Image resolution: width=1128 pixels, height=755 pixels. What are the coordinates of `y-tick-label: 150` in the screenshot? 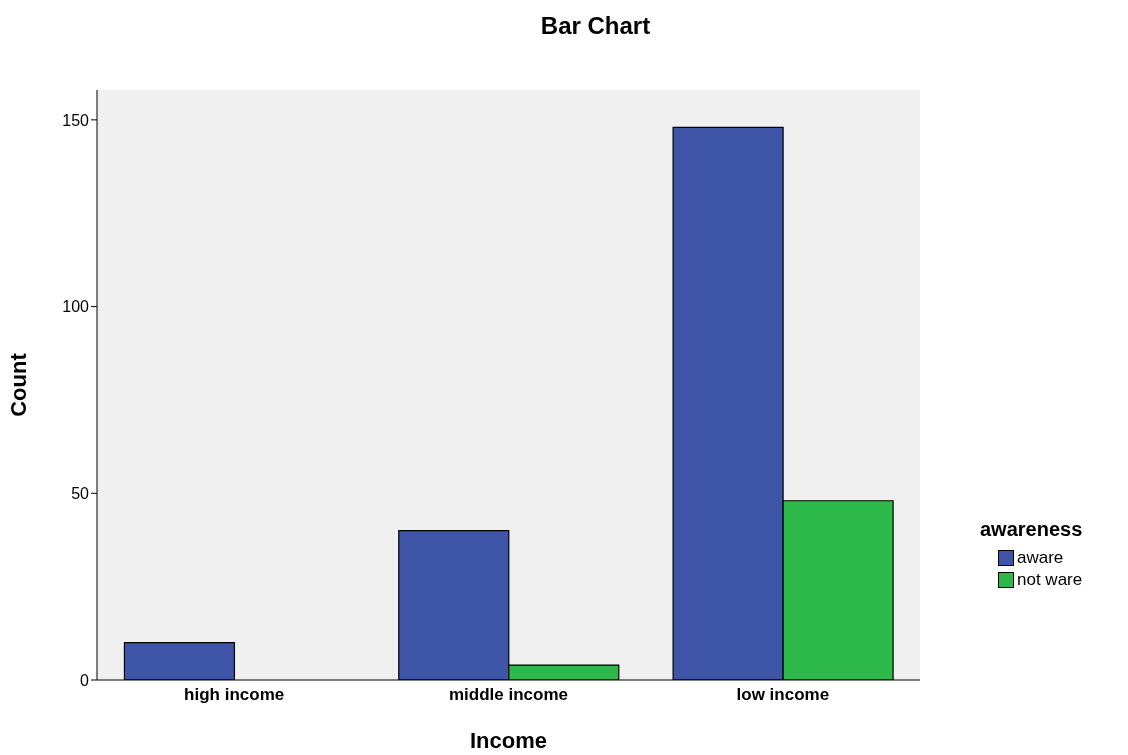 It's located at (76, 120).